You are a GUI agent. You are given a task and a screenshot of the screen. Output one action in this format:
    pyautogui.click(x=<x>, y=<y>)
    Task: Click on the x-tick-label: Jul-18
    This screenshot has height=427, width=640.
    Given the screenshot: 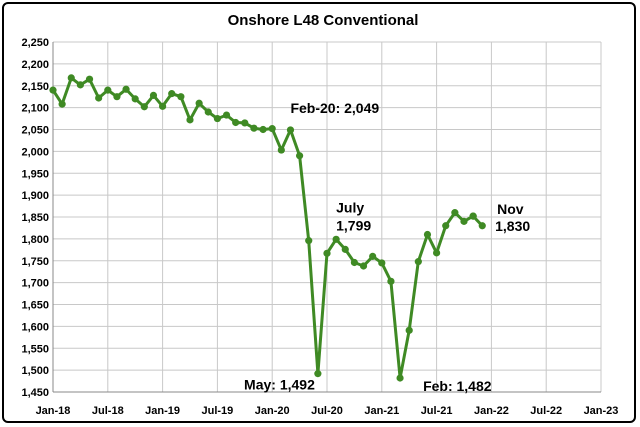 What is the action you would take?
    pyautogui.click(x=108, y=411)
    